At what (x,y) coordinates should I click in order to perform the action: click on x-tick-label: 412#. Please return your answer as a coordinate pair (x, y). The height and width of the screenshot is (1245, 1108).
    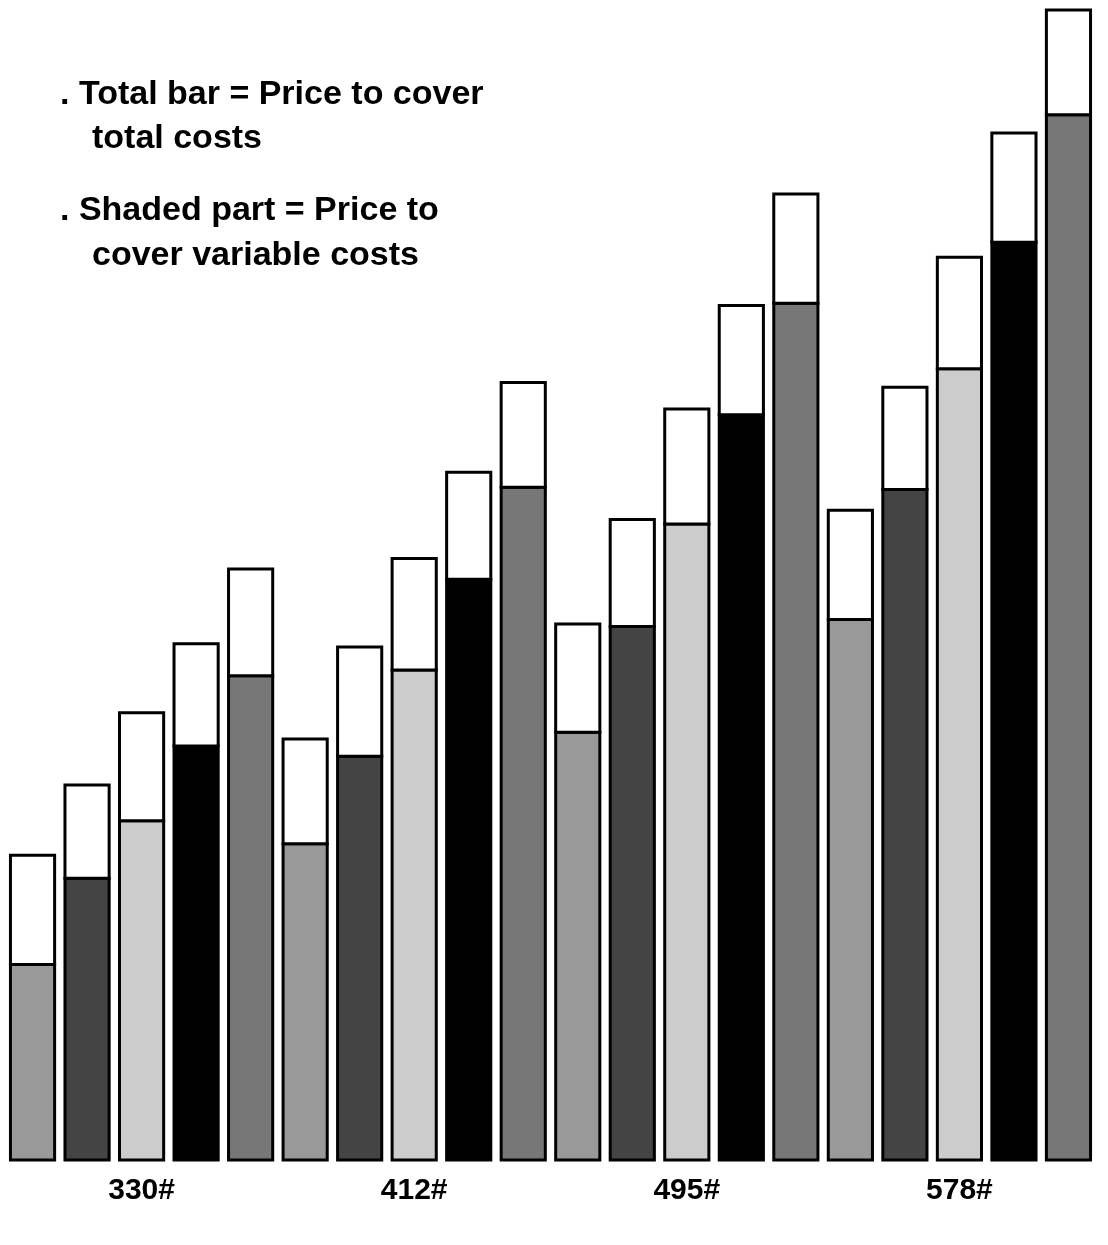
    Looking at the image, I should click on (414, 1188).